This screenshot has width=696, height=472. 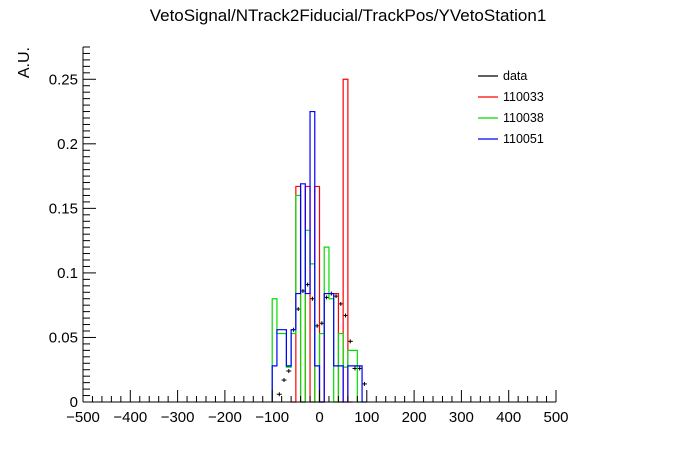 What do you see at coordinates (319, 417) in the screenshot?
I see `x-tick-label: 0` at bounding box center [319, 417].